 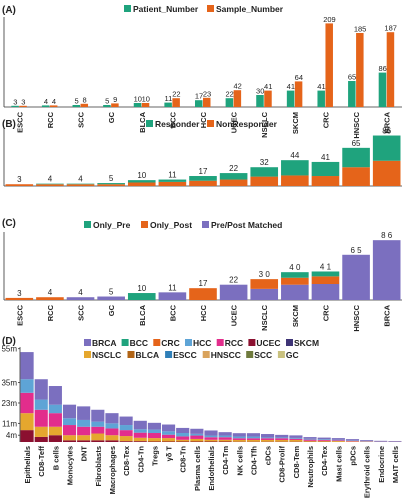 I want to click on data-label-c: 8 6, so click(x=387, y=235).